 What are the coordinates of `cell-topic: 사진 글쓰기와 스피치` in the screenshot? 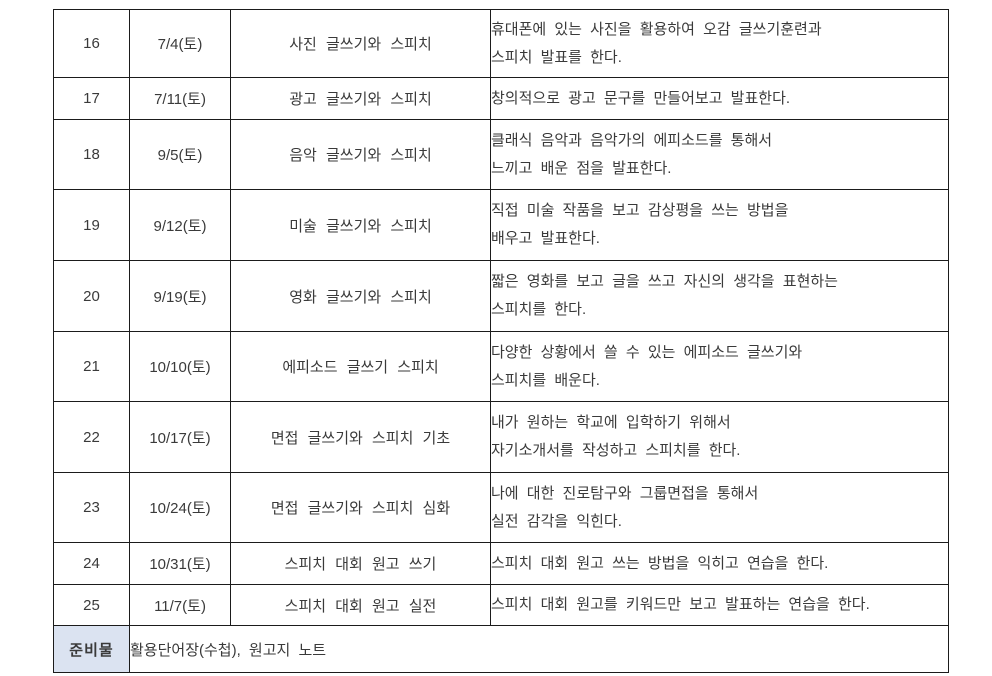 It's located at (360, 43).